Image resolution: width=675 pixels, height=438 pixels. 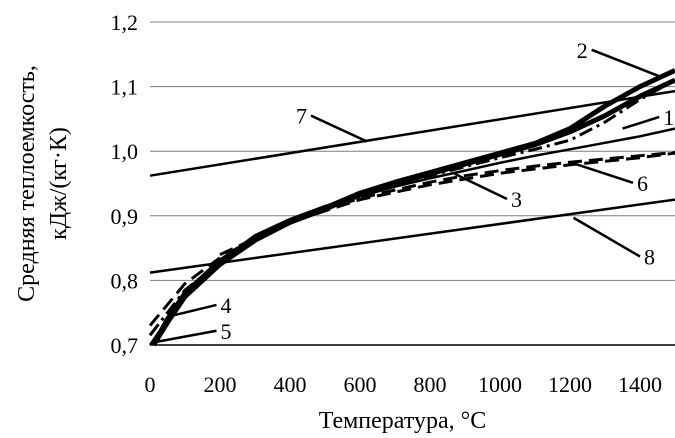 What do you see at coordinates (500, 384) in the screenshot?
I see `x-tick-label: 1000` at bounding box center [500, 384].